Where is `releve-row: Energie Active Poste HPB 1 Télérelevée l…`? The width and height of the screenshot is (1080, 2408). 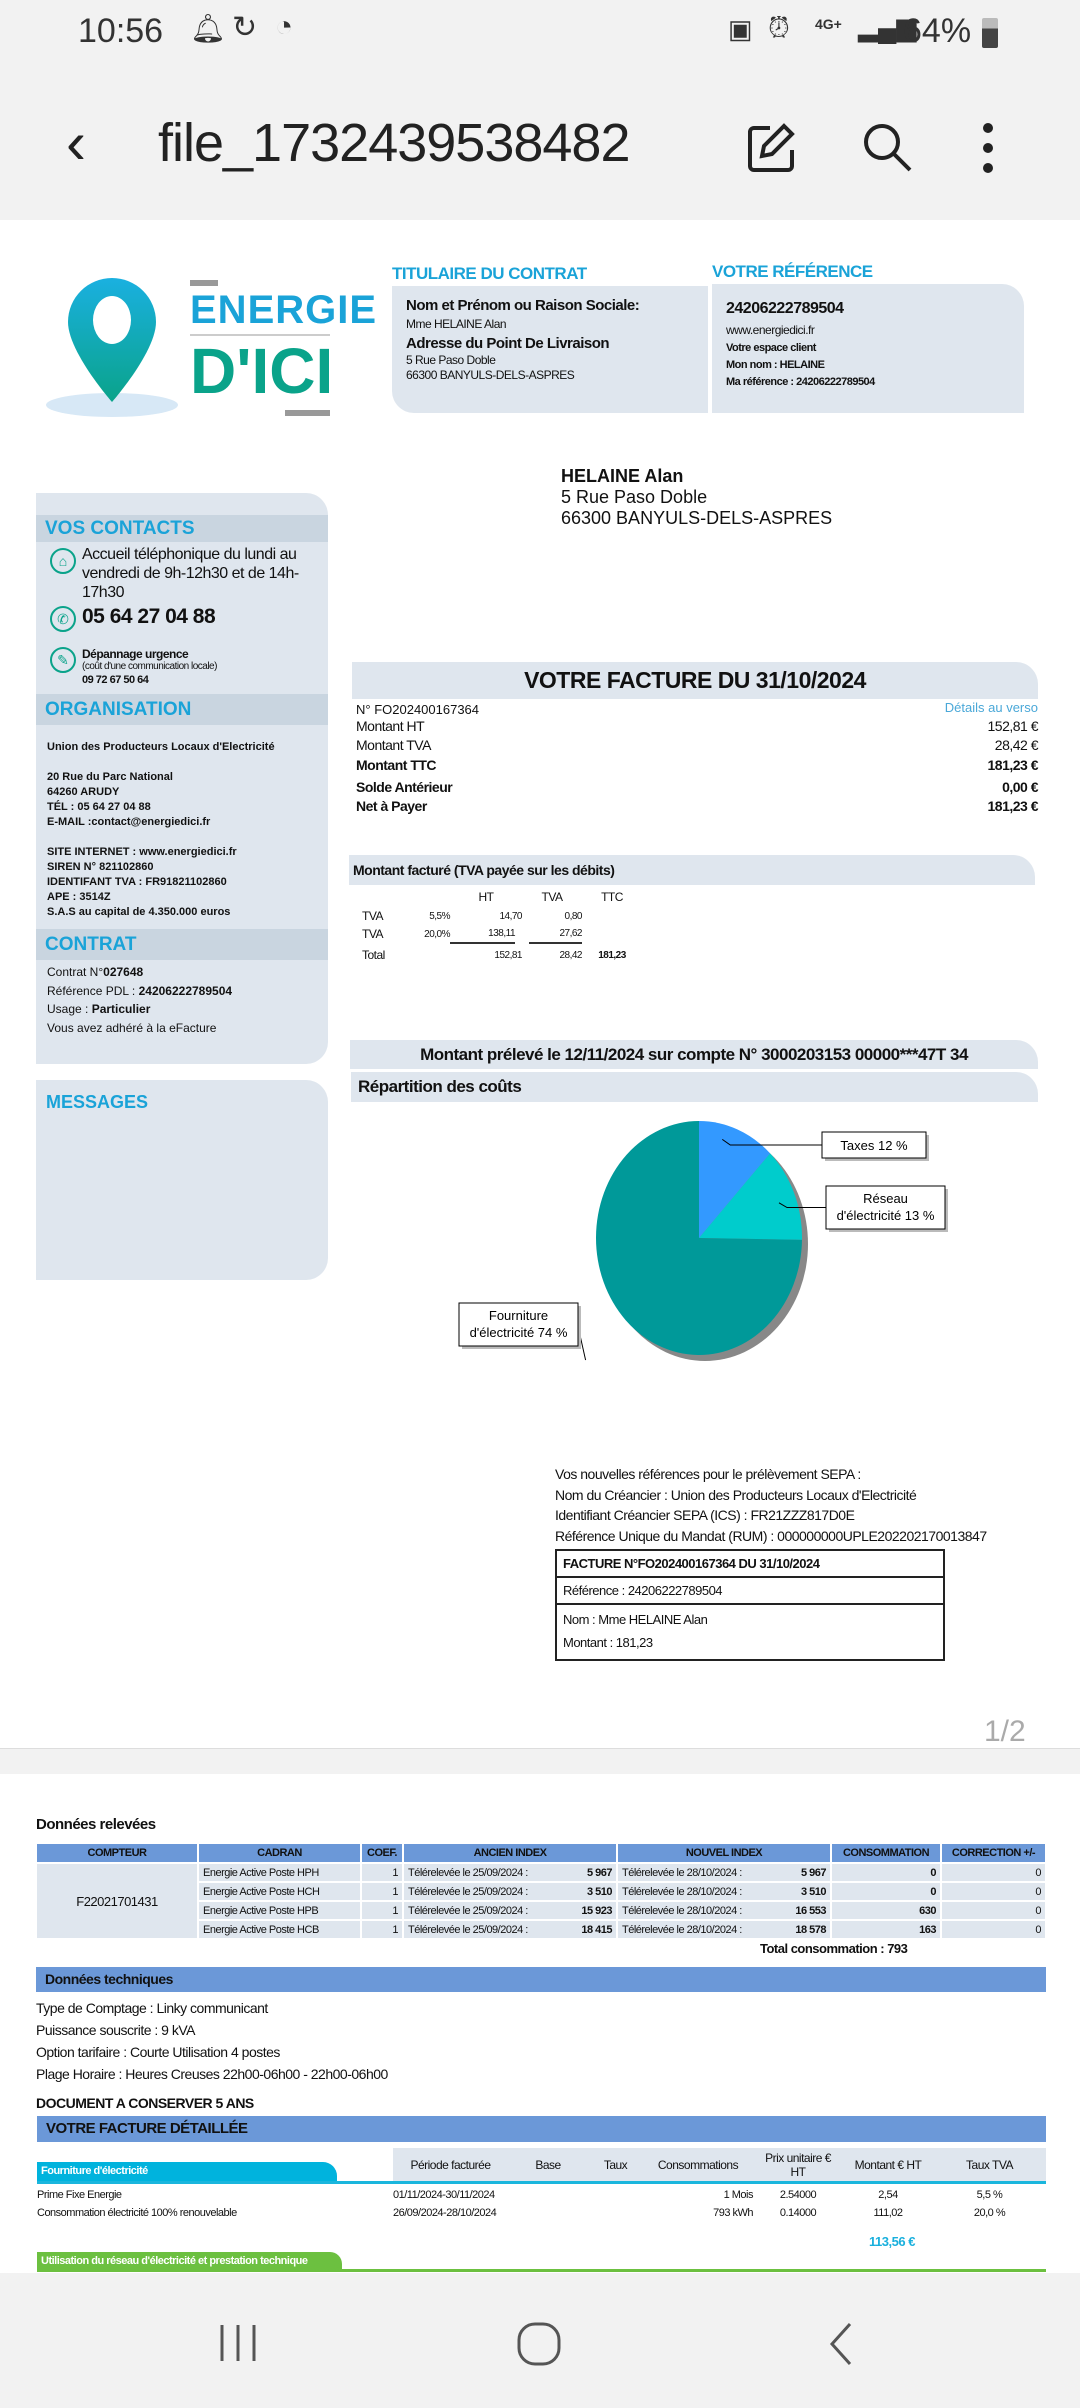
releve-row: Energie Active Poste HPB 1 Télérelevée l… is located at coordinates (541, 1910).